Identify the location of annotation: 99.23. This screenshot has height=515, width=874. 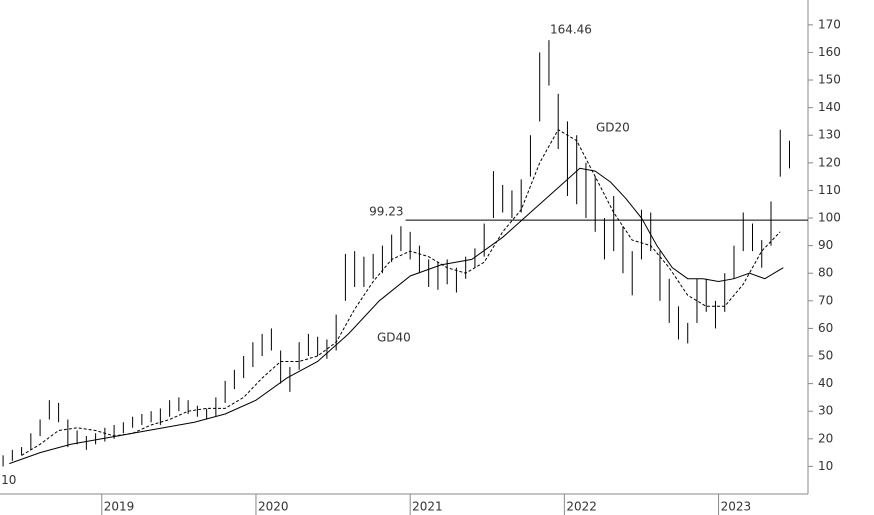
(386, 212).